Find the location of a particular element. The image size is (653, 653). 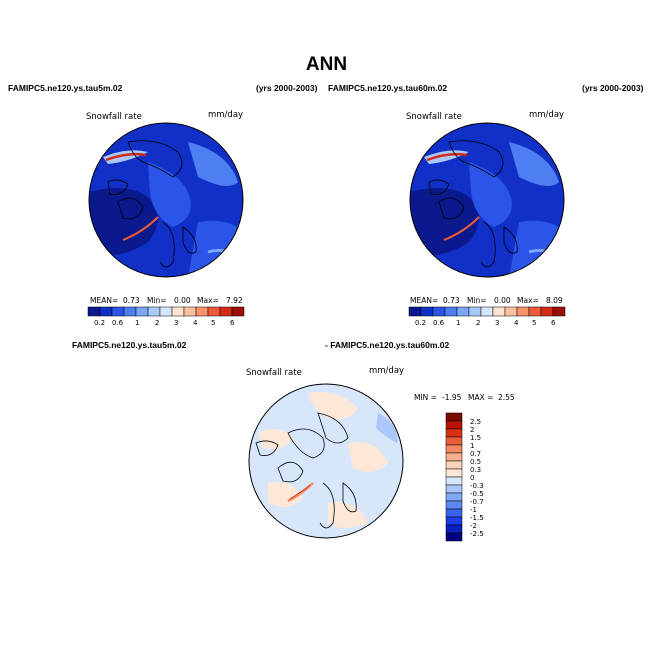

panel2-max-value: 8.09 is located at coordinates (554, 300).